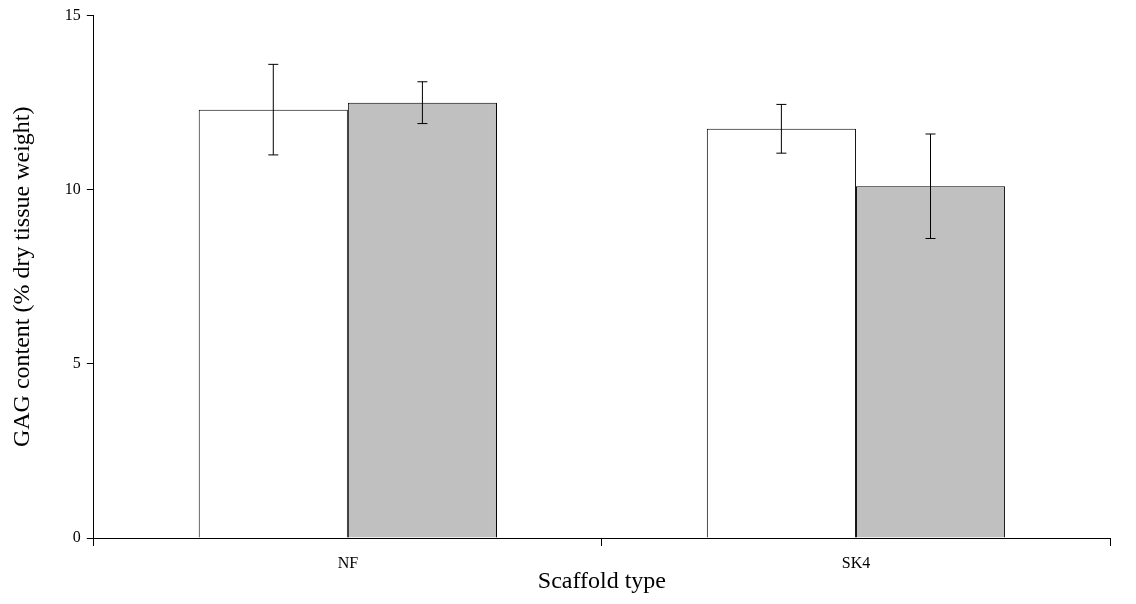 Image resolution: width=1136 pixels, height=604 pixels. Describe the element at coordinates (76, 363) in the screenshot. I see `y-tick-label: 5` at that location.